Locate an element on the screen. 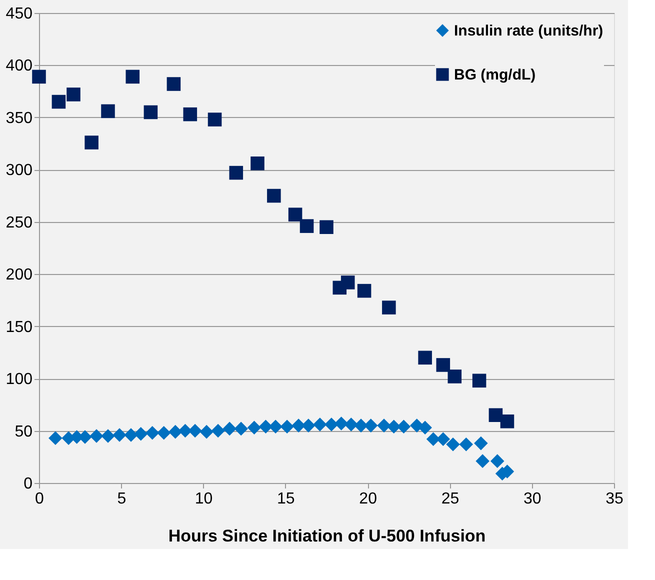 This screenshot has height=580, width=655. x-tick-label: 15 is located at coordinates (286, 499).